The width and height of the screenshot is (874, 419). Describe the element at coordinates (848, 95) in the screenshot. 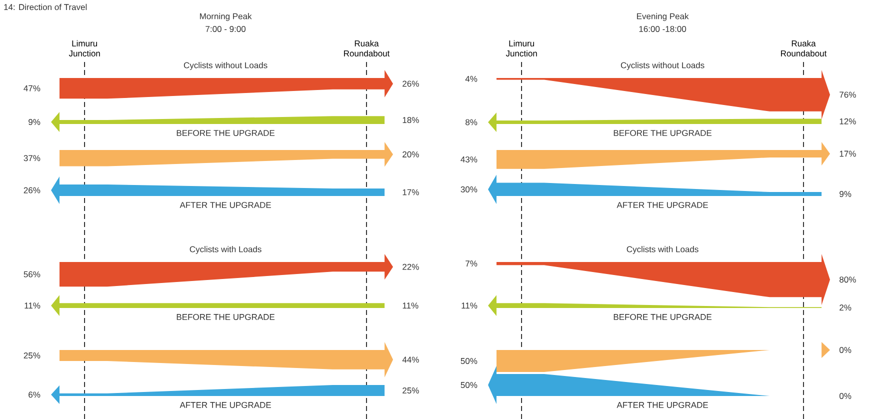

I see `data-label: 76%` at that location.